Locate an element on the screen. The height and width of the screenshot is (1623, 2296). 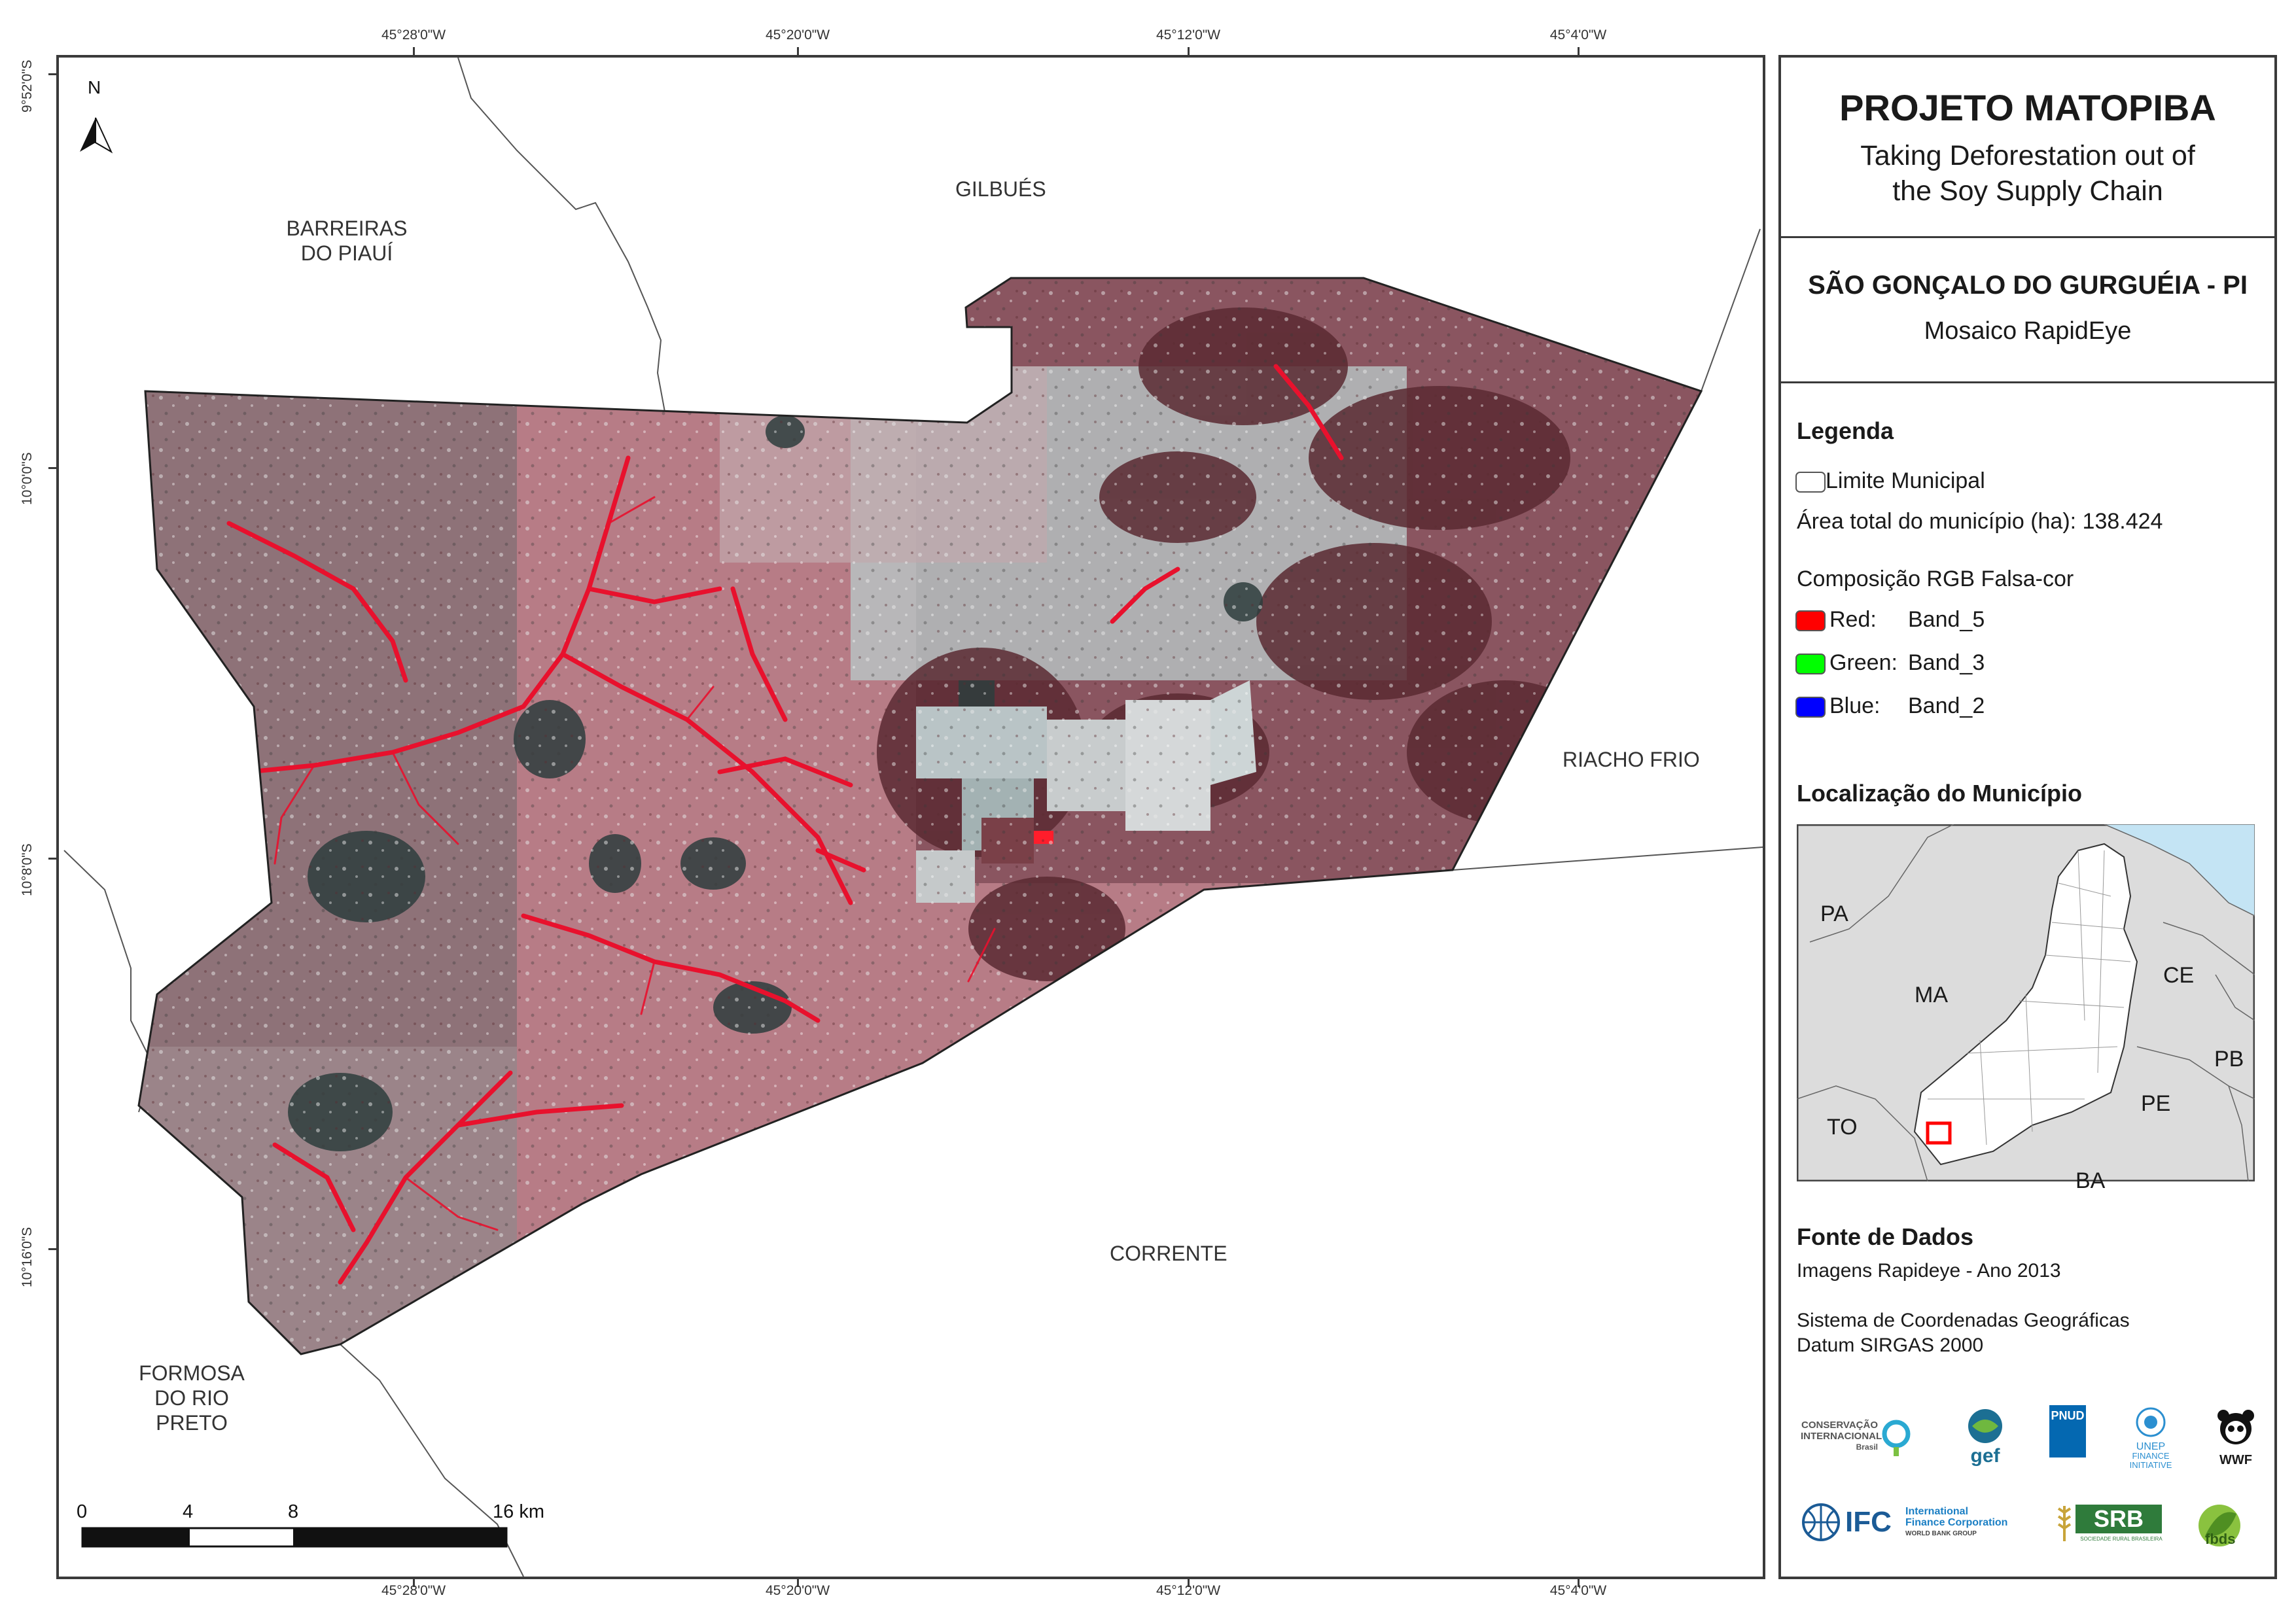
piaui-state is located at coordinates (2026, 1004).